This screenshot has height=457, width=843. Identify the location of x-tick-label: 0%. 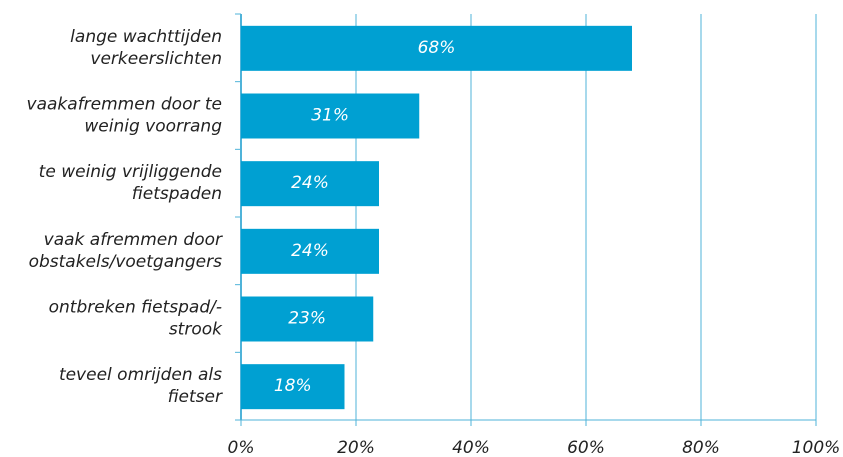
(241, 447).